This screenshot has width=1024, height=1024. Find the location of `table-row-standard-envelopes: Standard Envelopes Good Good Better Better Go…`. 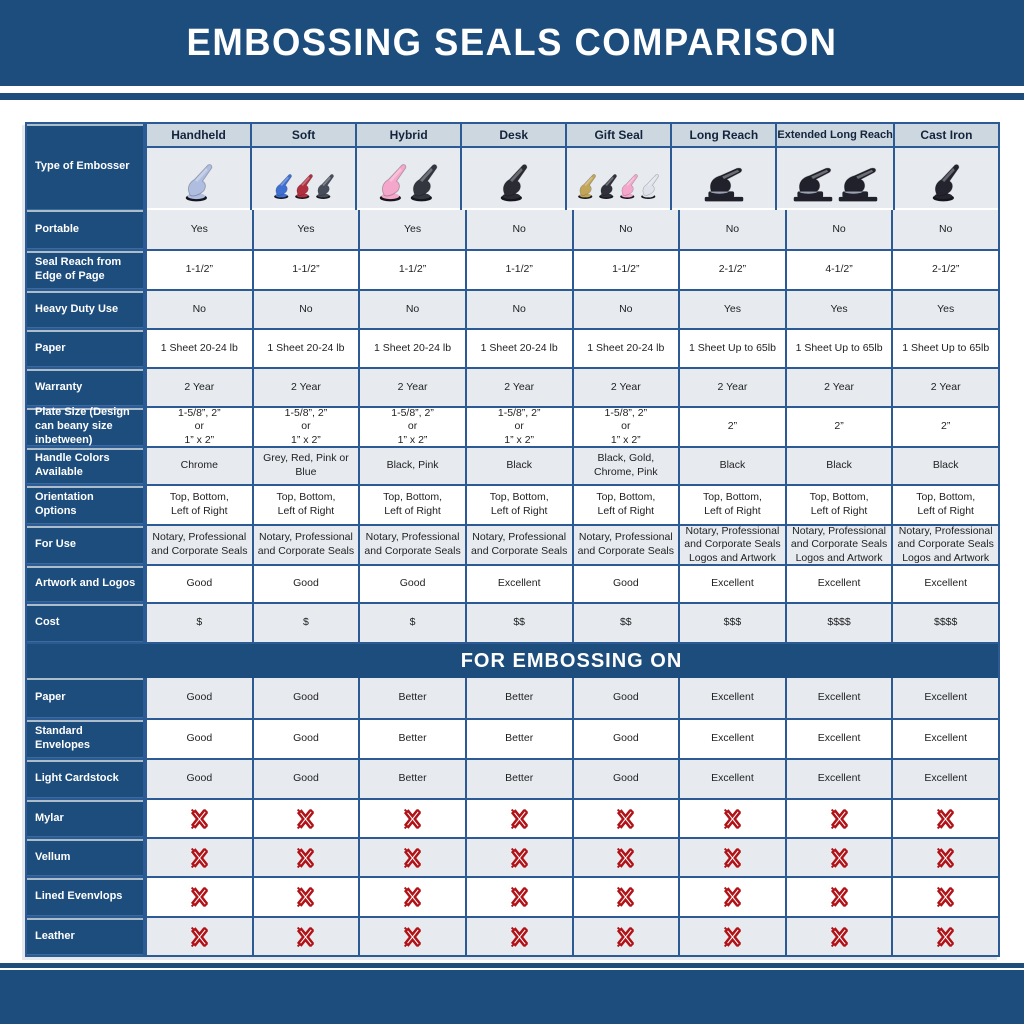

table-row-standard-envelopes: Standard Envelopes Good Good Better Better Go… is located at coordinates (512, 738).